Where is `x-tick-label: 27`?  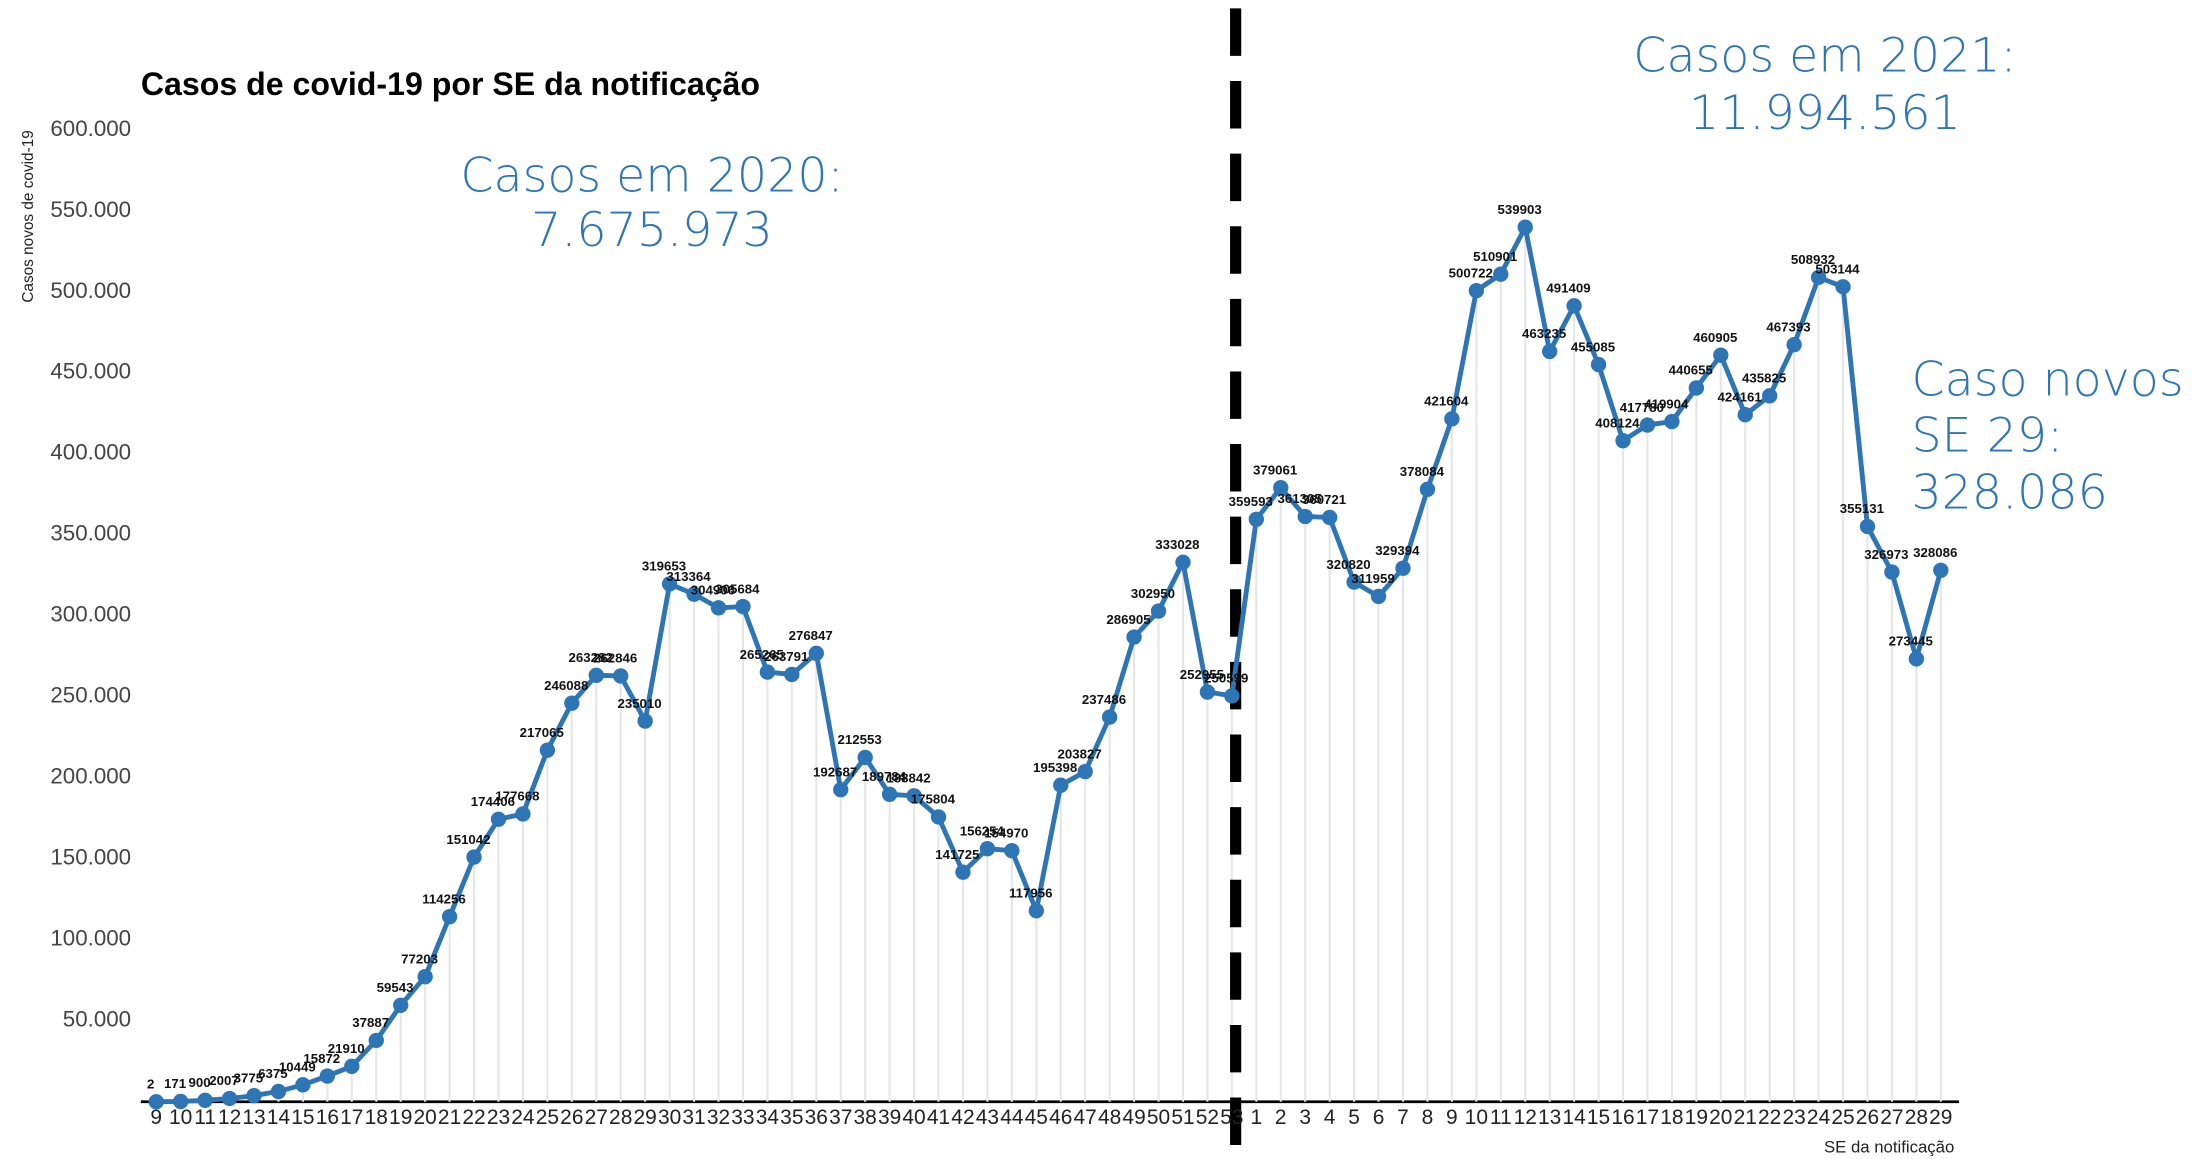
x-tick-label: 27 is located at coordinates (1891, 1117).